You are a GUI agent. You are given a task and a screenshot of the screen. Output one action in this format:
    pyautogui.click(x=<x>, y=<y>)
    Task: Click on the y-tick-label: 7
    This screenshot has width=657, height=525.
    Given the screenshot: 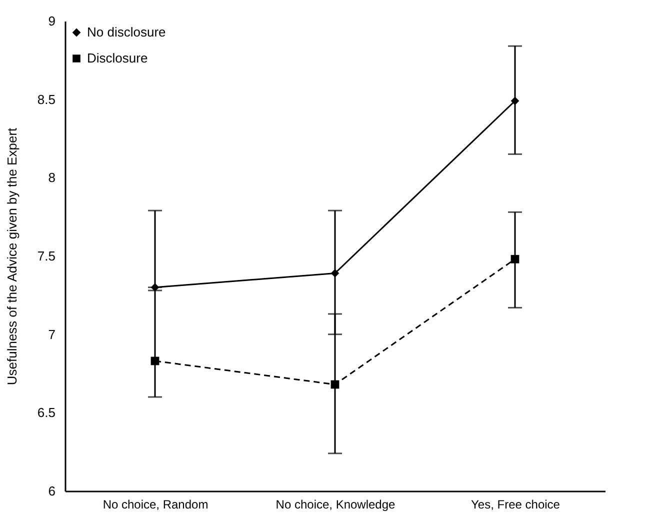 What is the action you would take?
    pyautogui.click(x=52, y=334)
    